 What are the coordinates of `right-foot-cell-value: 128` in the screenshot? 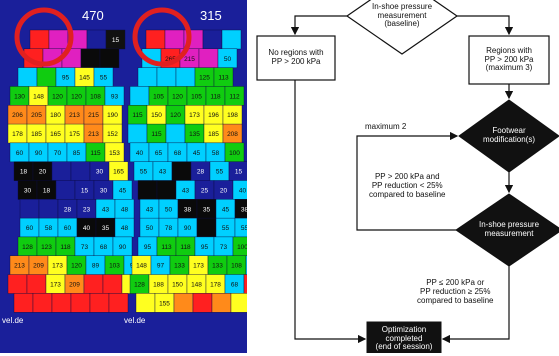 It's located at (139, 285).